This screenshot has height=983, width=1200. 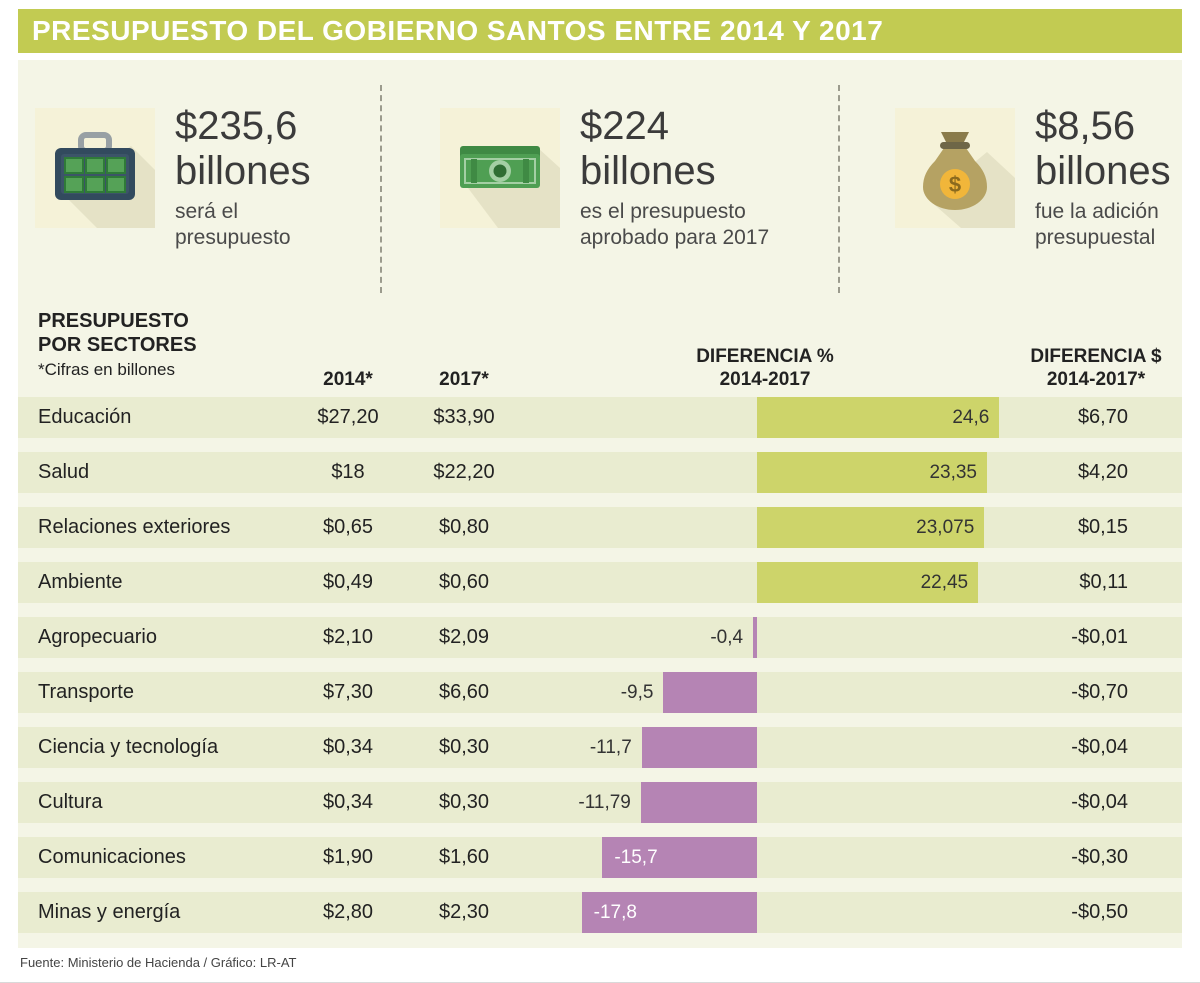 What do you see at coordinates (348, 379) in the screenshot?
I see `column-header-2014: 2014*` at bounding box center [348, 379].